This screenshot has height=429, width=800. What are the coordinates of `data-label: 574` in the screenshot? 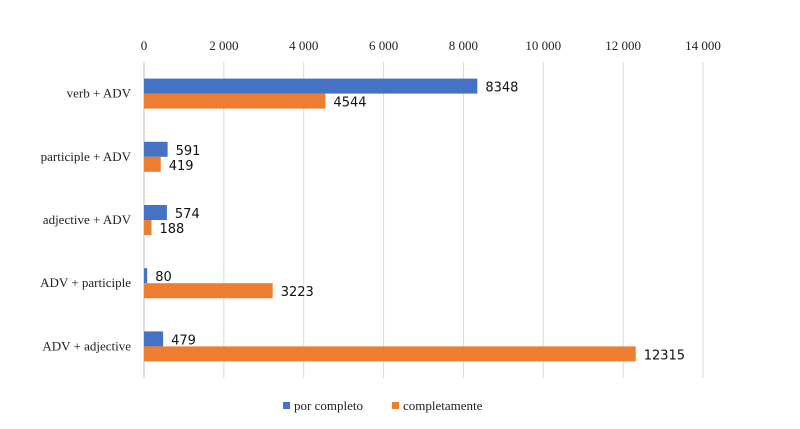 It's located at (187, 214).